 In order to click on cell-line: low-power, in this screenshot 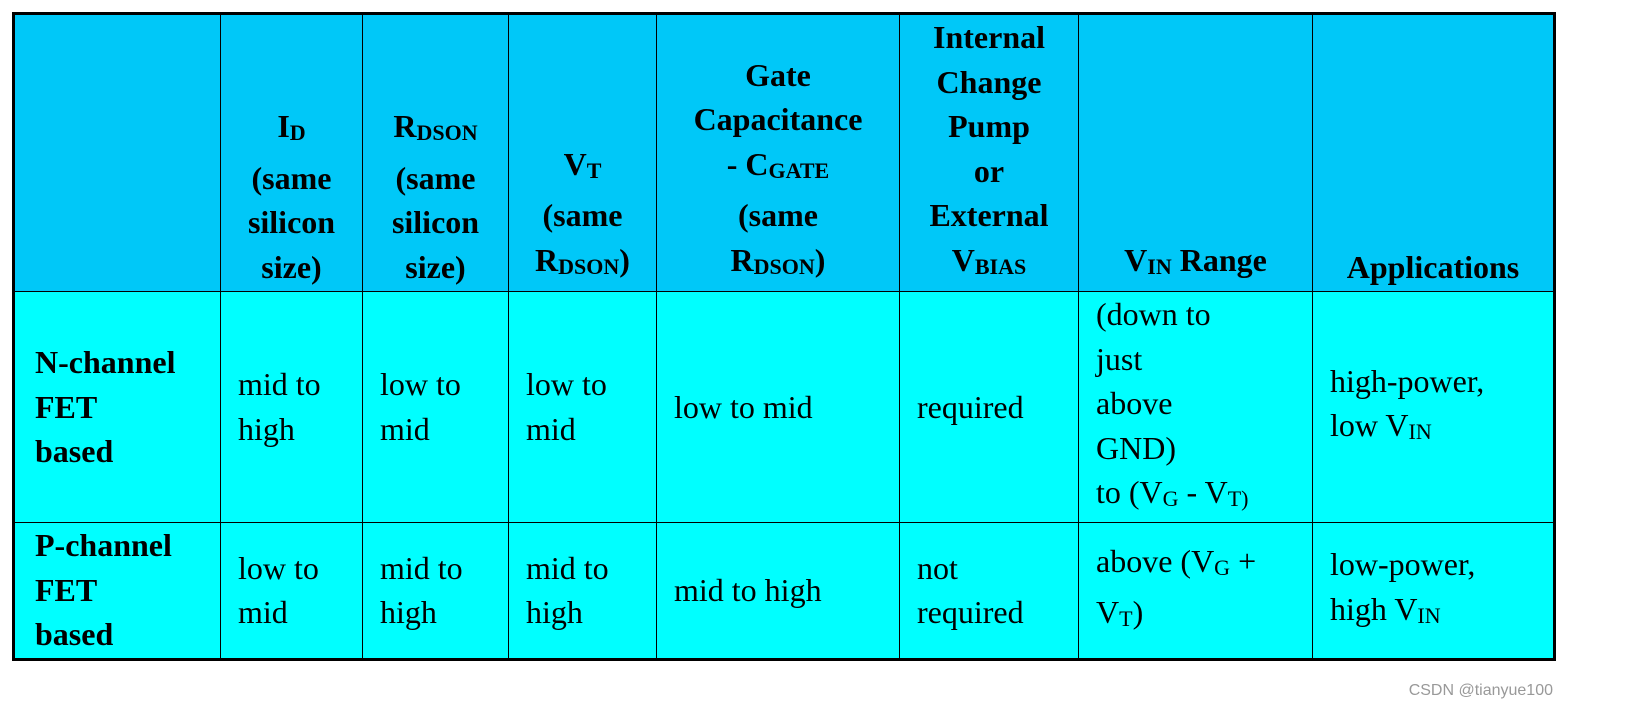, I will do `click(1436, 564)`.